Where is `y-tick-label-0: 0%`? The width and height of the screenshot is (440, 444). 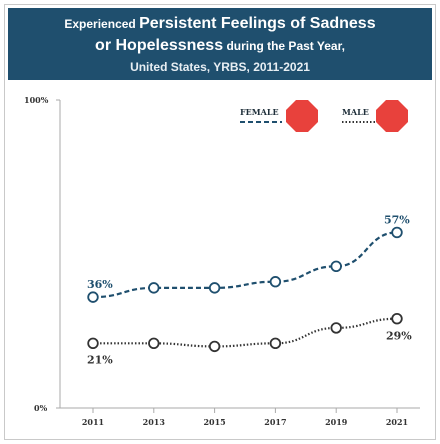
y-tick-label-0: 0% is located at coordinates (41, 408).